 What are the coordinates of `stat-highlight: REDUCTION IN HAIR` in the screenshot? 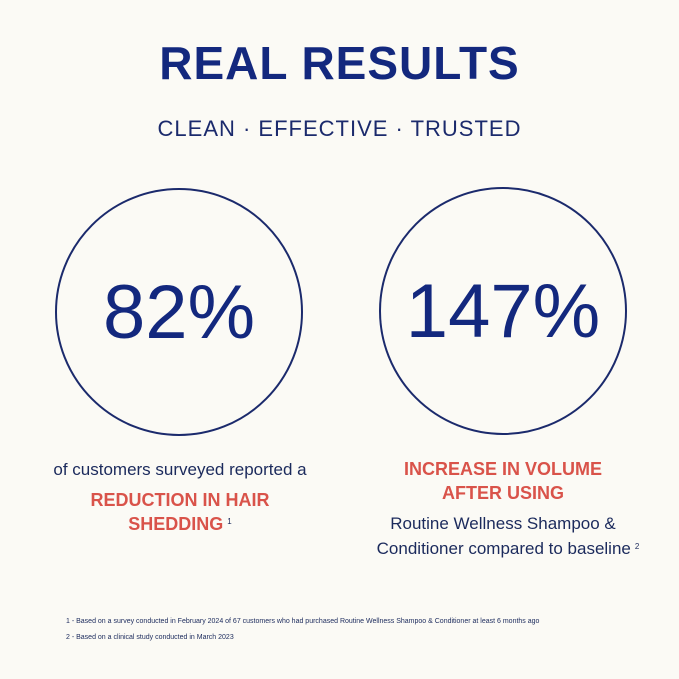 It's located at (180, 500).